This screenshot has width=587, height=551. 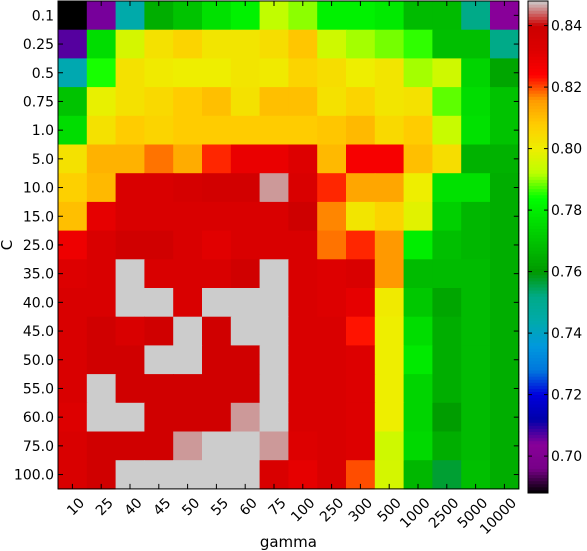 What do you see at coordinates (43, 131) in the screenshot?
I see `y-tick-label: 1.0` at bounding box center [43, 131].